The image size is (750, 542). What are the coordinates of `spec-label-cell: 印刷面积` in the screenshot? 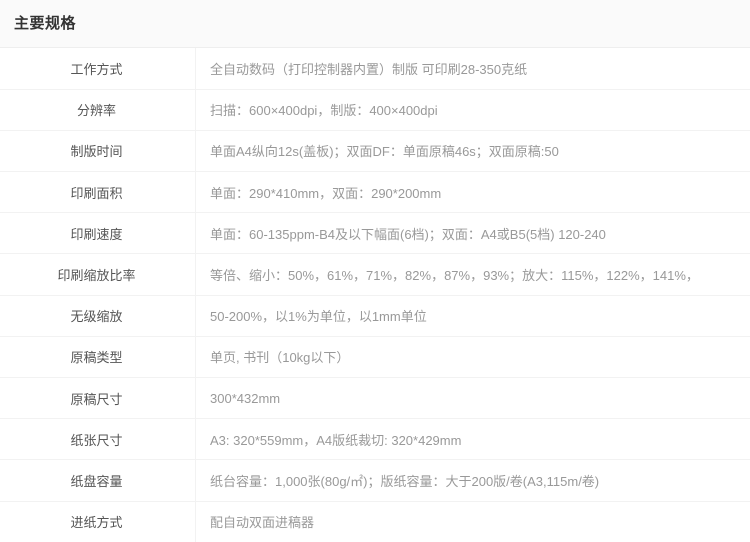 It's located at (98, 192).